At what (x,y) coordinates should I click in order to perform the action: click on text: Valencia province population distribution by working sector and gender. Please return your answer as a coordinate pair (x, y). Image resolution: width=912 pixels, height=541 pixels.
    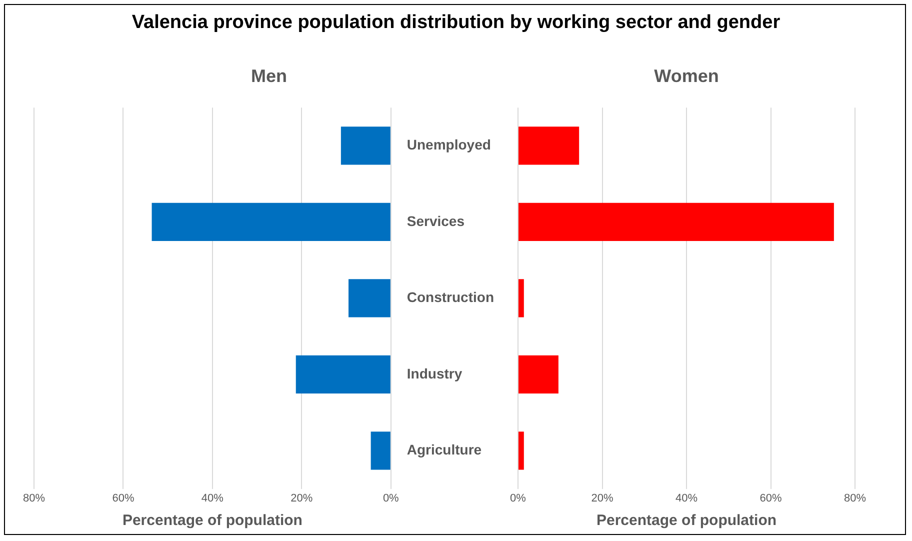
    Looking at the image, I should click on (456, 23).